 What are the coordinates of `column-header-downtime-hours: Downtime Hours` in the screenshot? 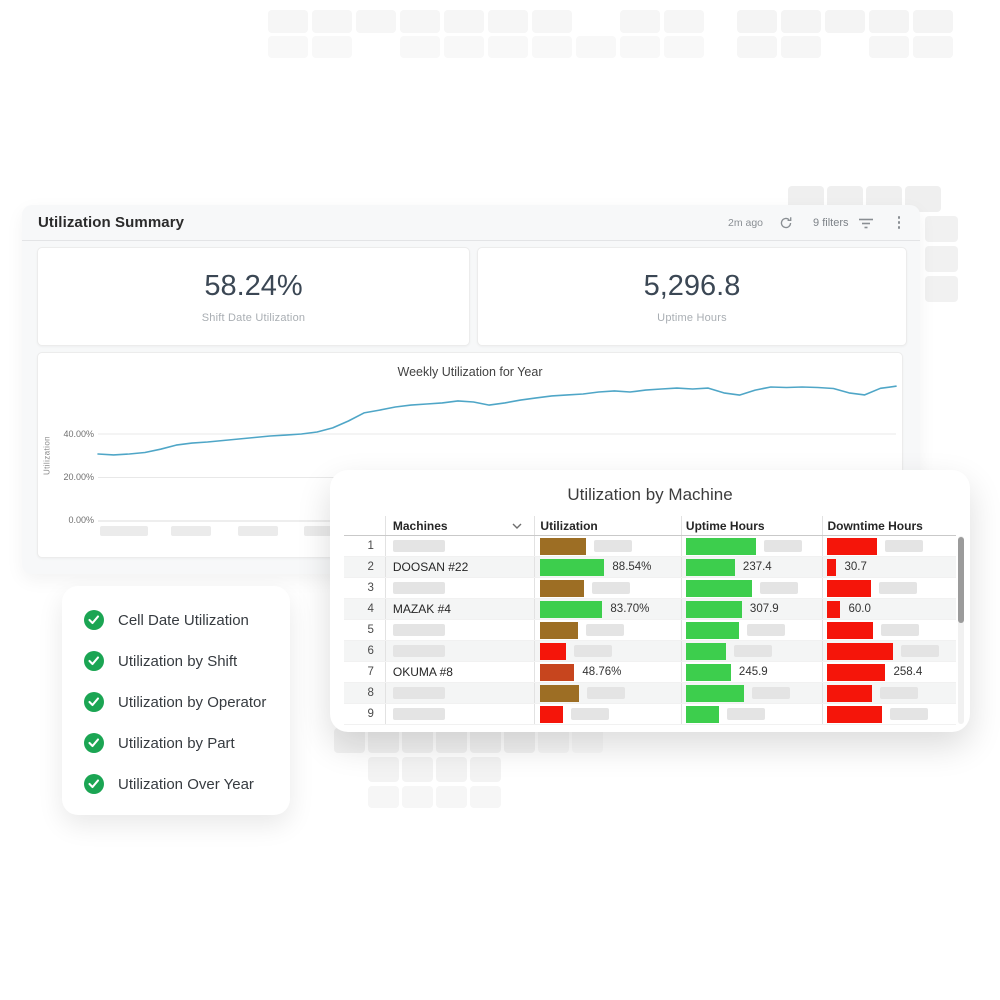 It's located at (889, 525).